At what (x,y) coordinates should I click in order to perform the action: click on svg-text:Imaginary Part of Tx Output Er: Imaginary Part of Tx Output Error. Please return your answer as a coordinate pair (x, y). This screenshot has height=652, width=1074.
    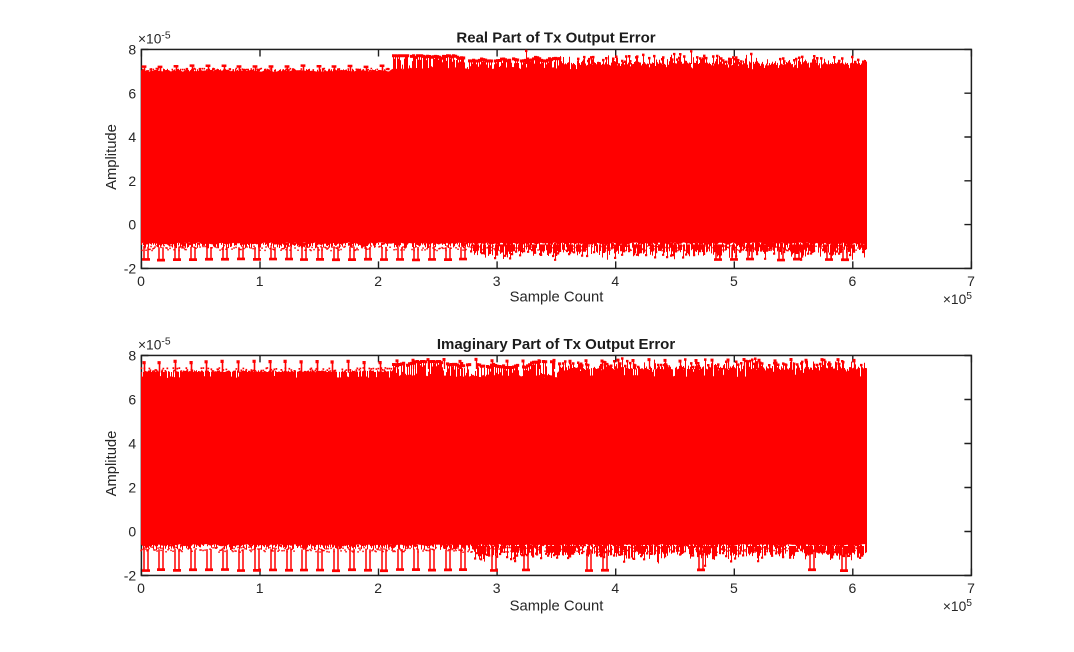
    Looking at the image, I should click on (556, 344).